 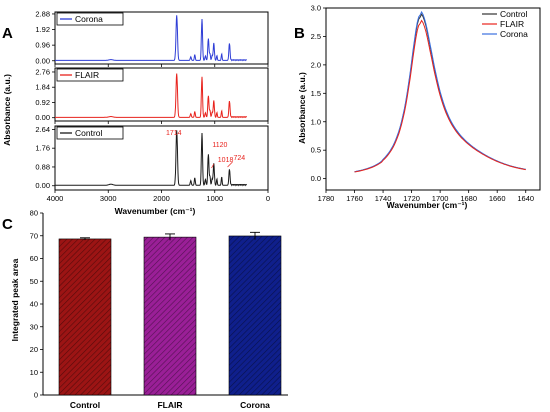 I want to click on panel-c-y-tick-label: 20, so click(x=34, y=349).